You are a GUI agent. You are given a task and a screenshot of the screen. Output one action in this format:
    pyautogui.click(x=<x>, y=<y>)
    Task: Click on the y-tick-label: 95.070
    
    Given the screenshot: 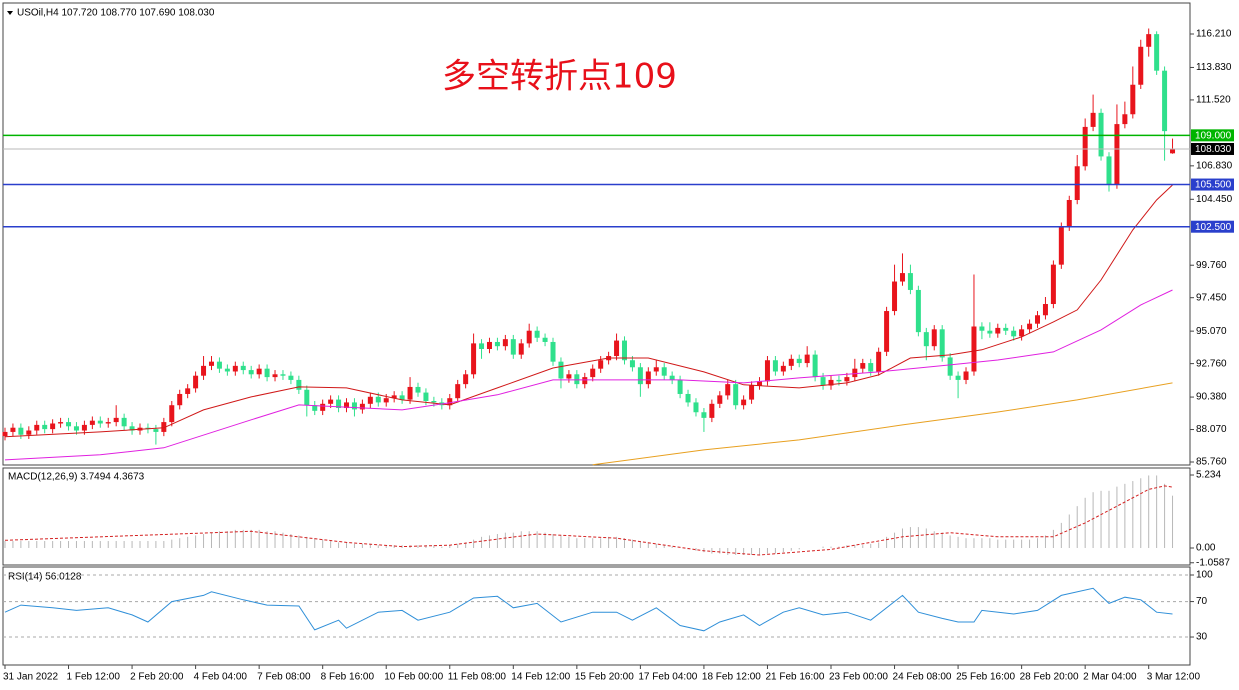 What is the action you would take?
    pyautogui.click(x=1211, y=331)
    